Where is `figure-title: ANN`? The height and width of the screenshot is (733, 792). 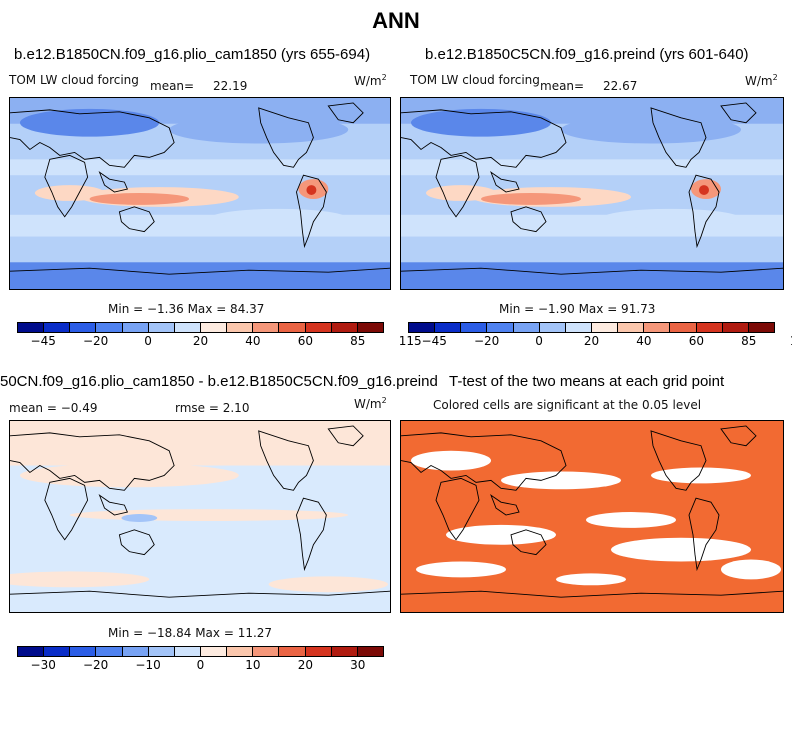 figure-title: ANN is located at coordinates (396, 20).